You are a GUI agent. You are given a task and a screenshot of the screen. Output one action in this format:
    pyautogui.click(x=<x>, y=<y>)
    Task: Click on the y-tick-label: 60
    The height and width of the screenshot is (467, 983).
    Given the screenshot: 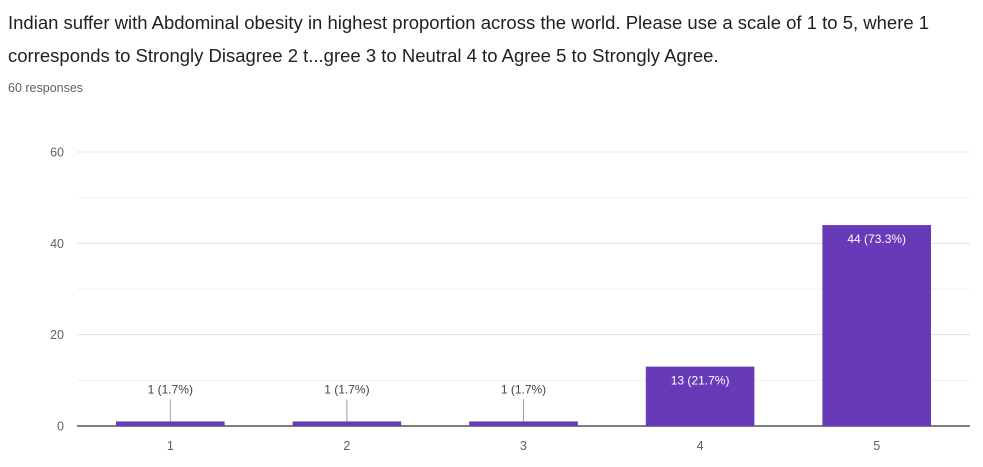 What is the action you would take?
    pyautogui.click(x=57, y=153)
    